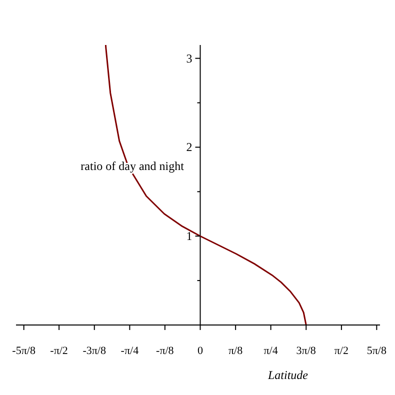 The image size is (395, 395). Describe the element at coordinates (341, 351) in the screenshot. I see `x-tick-label: π/2` at that location.